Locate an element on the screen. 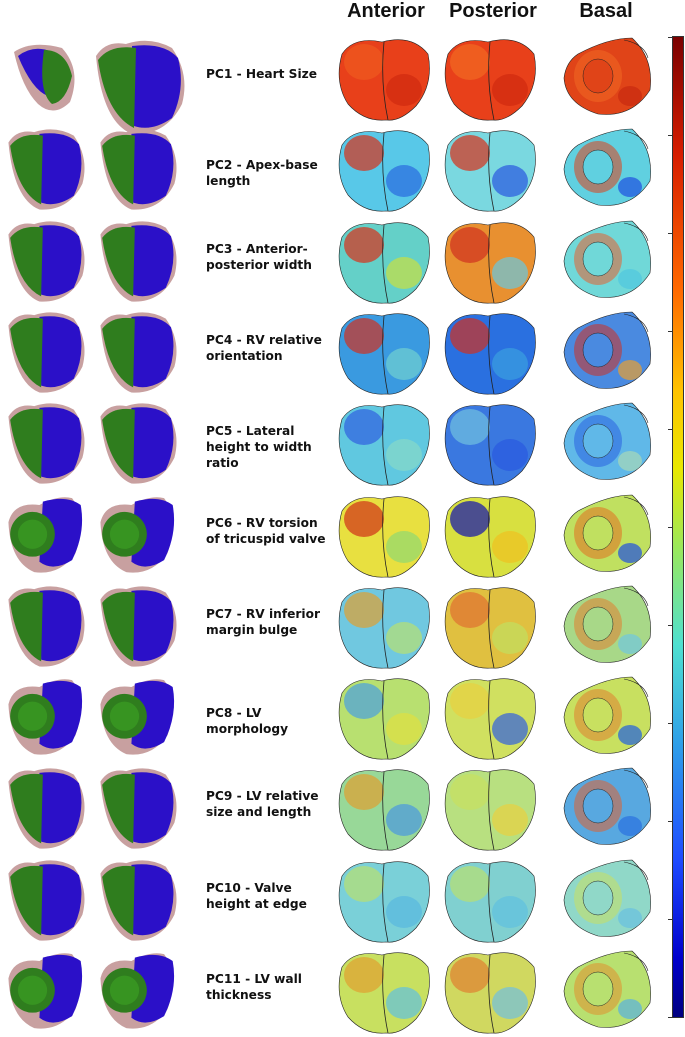 The width and height of the screenshot is (685, 1037). pc-row-3: PC3 - Anterior-posterior width is located at coordinates (335, 260).